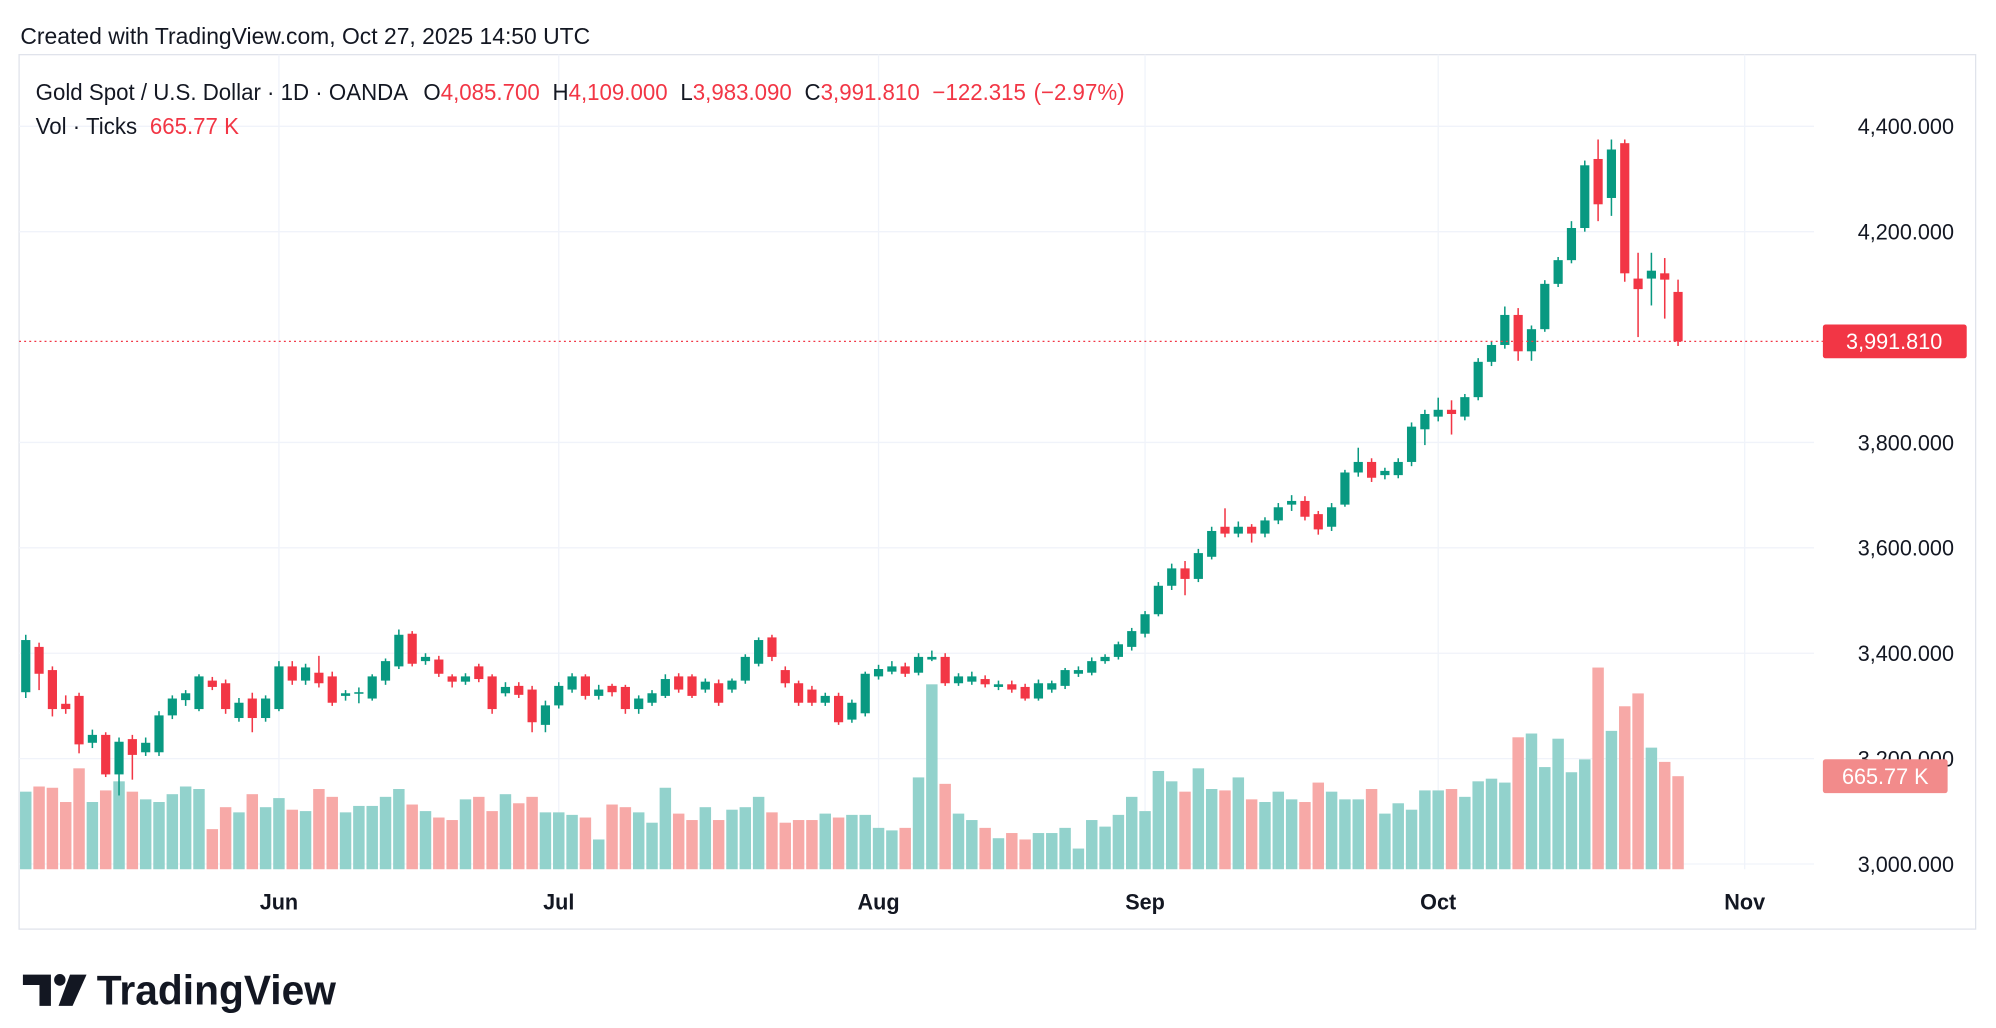  What do you see at coordinates (279, 901) in the screenshot?
I see `x-tick-label: Jun` at bounding box center [279, 901].